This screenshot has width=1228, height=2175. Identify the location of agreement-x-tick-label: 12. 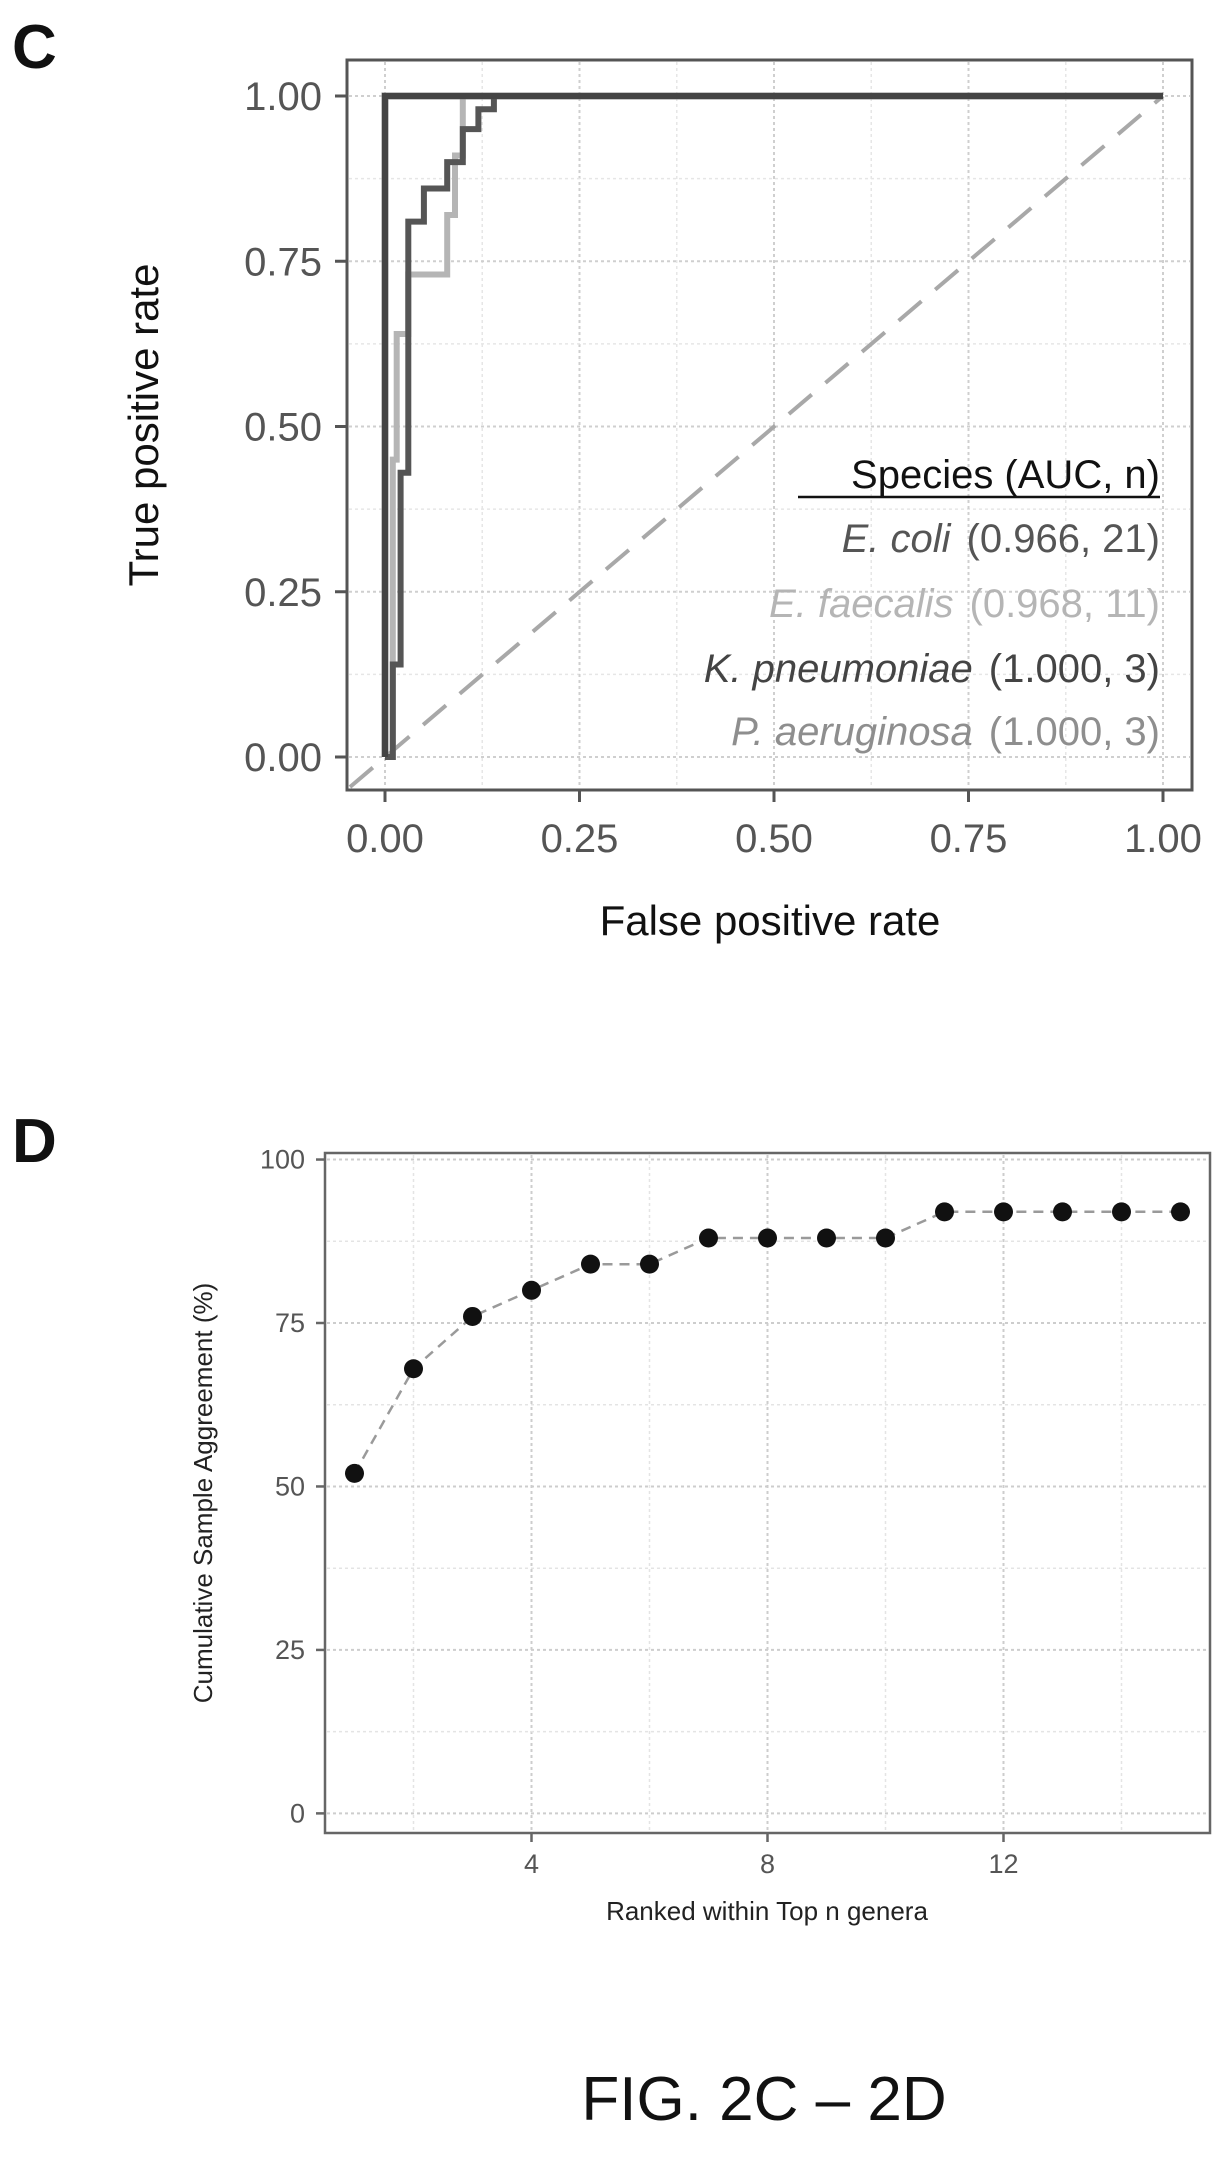
(1003, 1864).